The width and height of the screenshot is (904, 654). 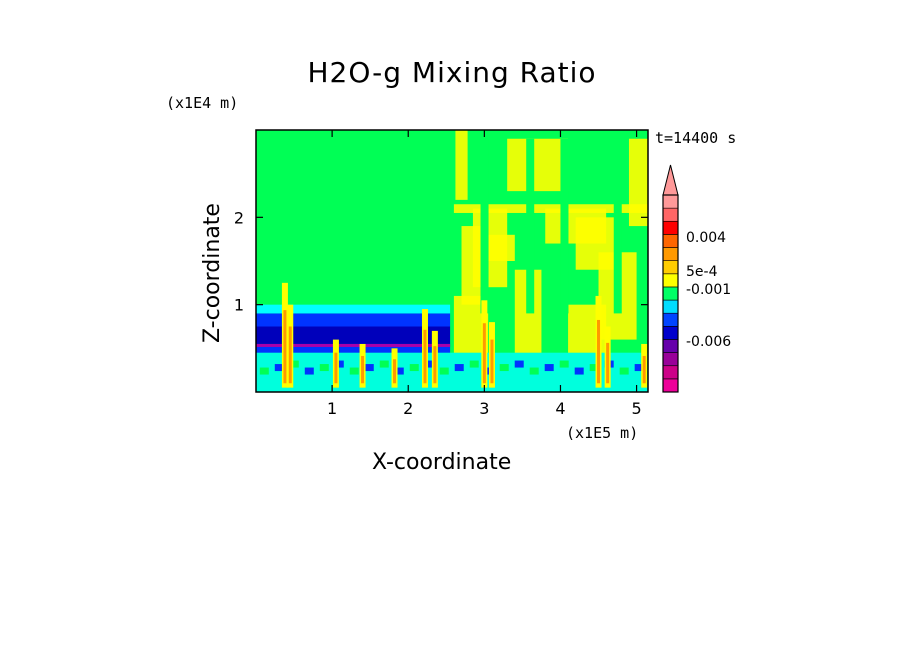 What do you see at coordinates (408, 408) in the screenshot?
I see `x-tick-label-1: 2` at bounding box center [408, 408].